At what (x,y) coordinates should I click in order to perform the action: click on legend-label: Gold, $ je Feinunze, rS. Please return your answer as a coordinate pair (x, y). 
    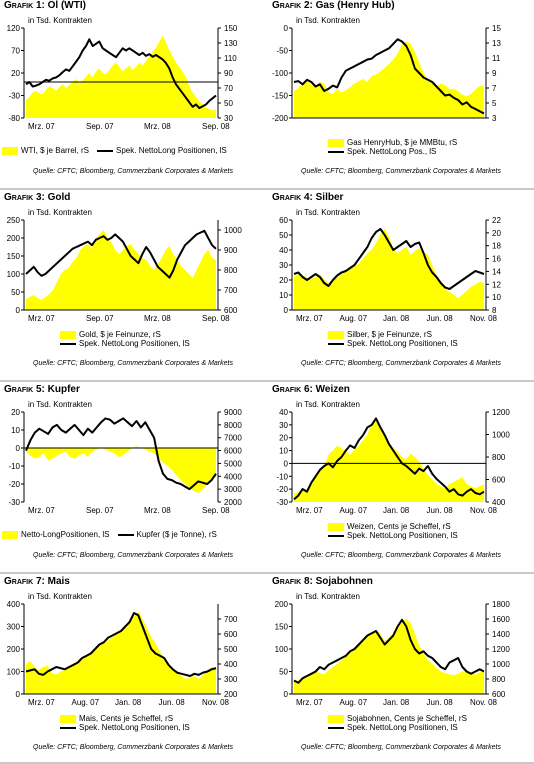
    Looking at the image, I should click on (120, 334).